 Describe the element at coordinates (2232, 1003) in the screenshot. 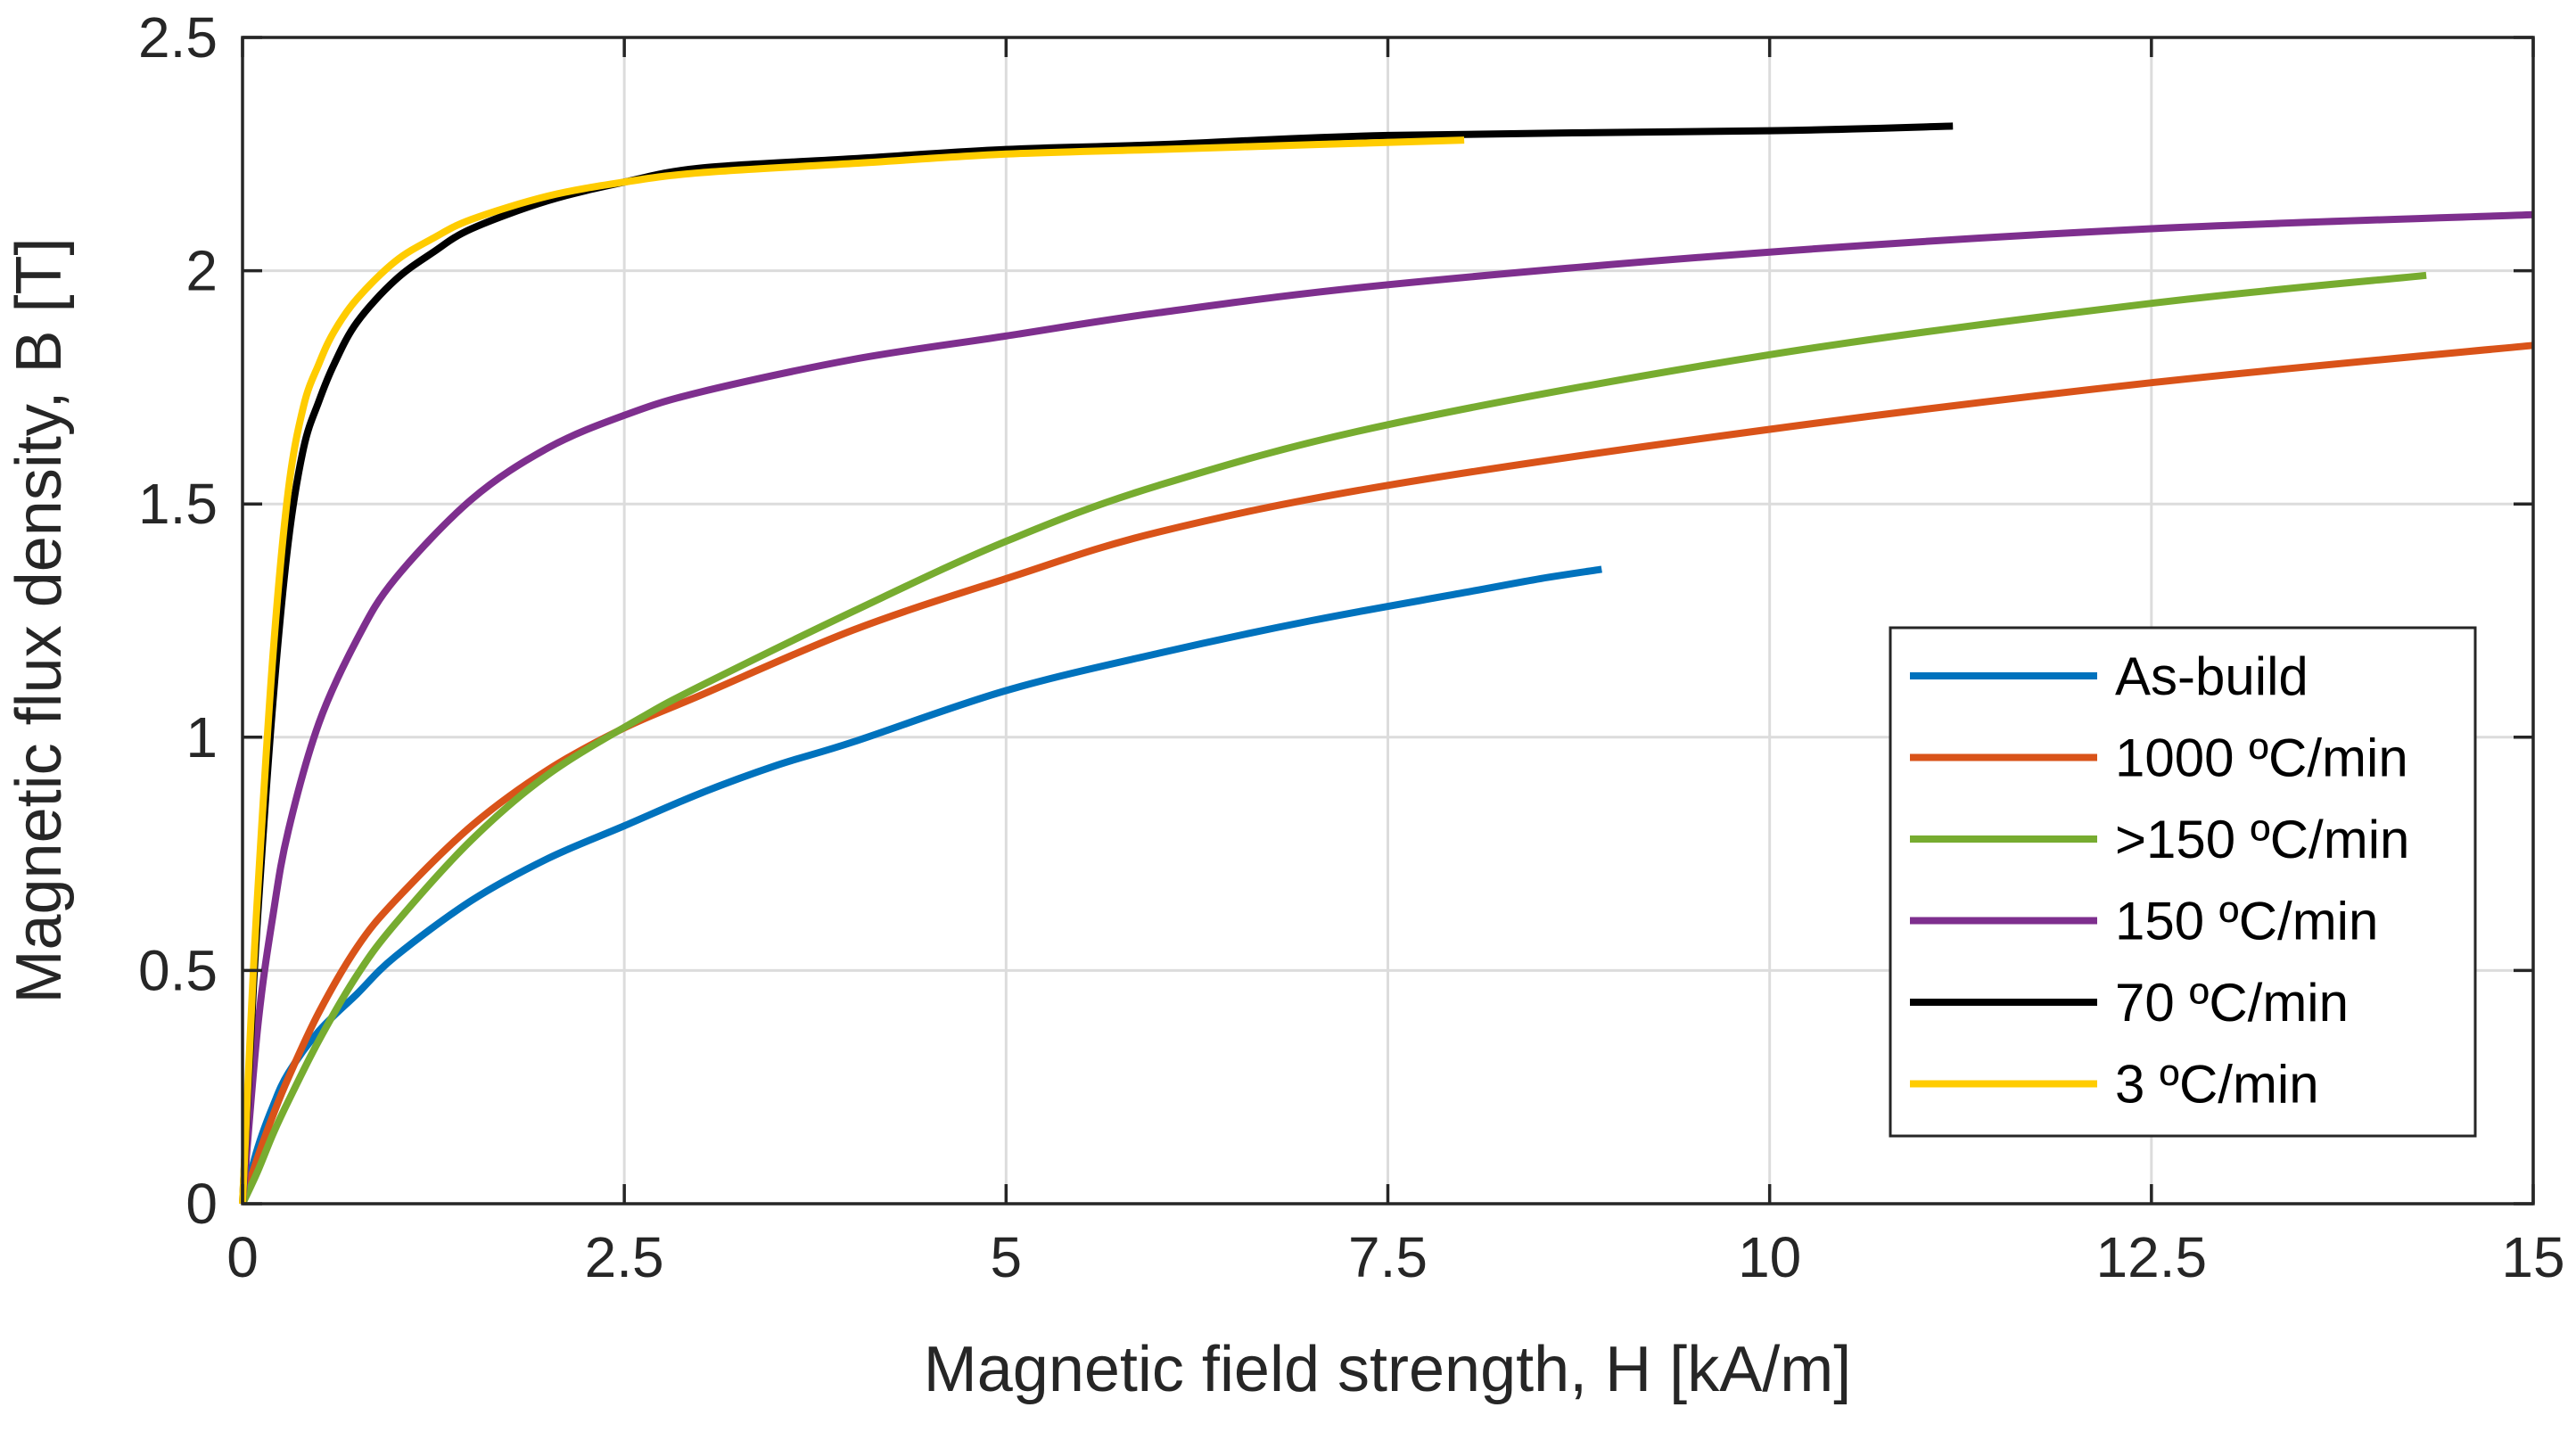

I see `legend-label: 70 ºC/min` at that location.